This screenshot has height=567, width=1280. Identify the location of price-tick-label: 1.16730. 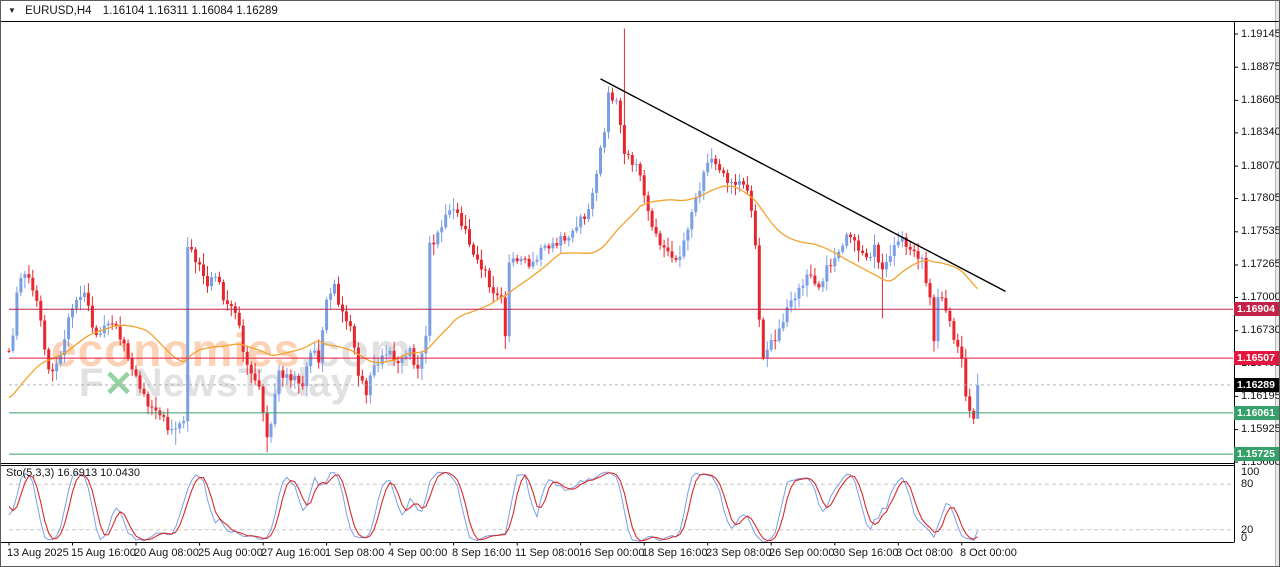
(1260, 330).